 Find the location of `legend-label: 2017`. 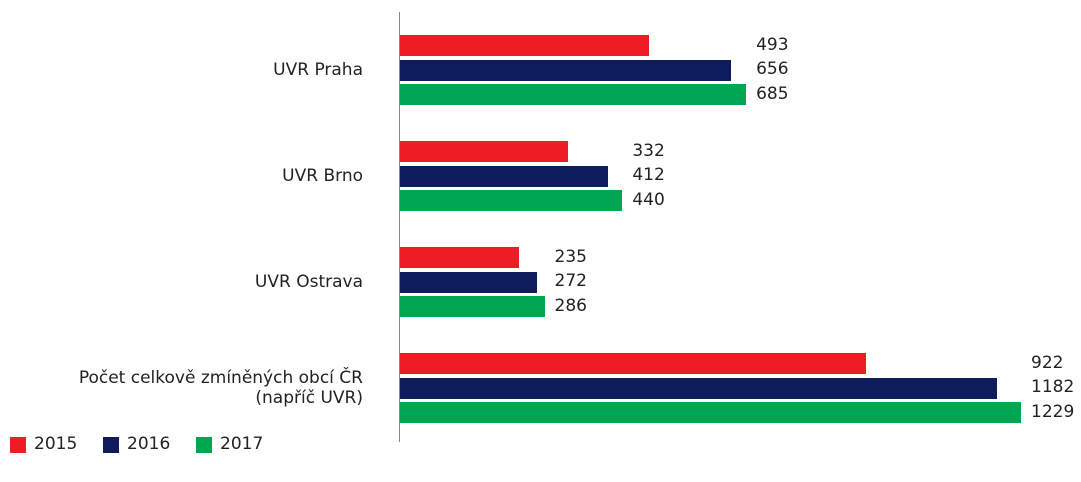

legend-label: 2017 is located at coordinates (242, 444).